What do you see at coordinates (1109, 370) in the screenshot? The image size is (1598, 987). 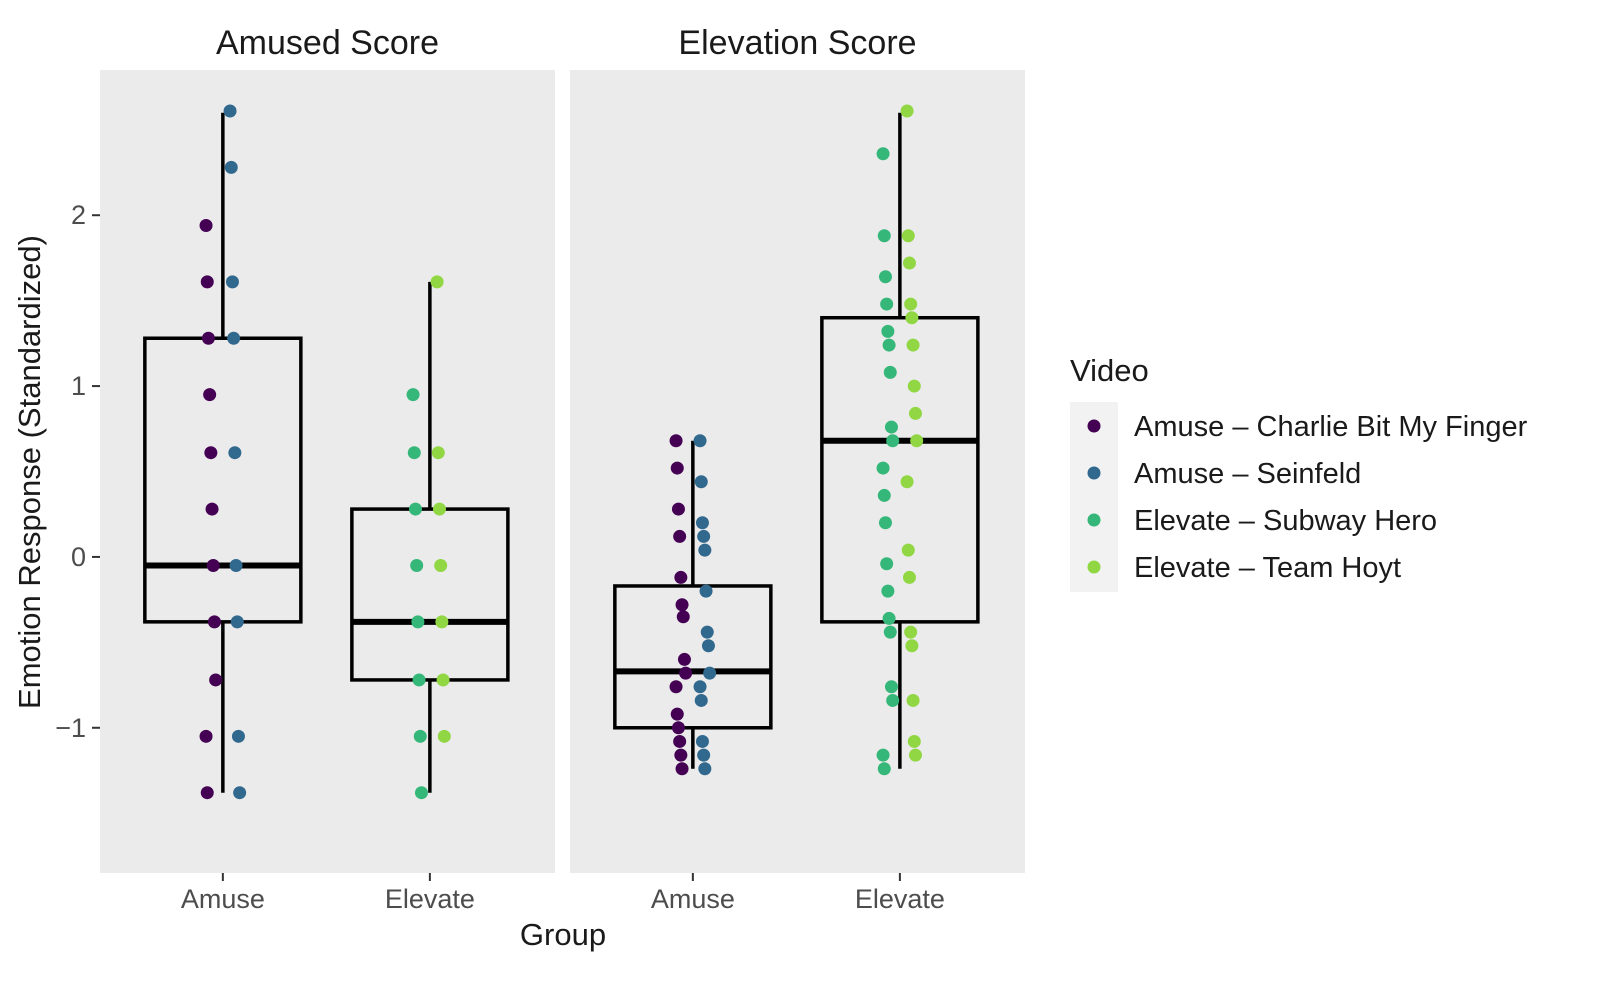 I see `legend-title: Video` at bounding box center [1109, 370].